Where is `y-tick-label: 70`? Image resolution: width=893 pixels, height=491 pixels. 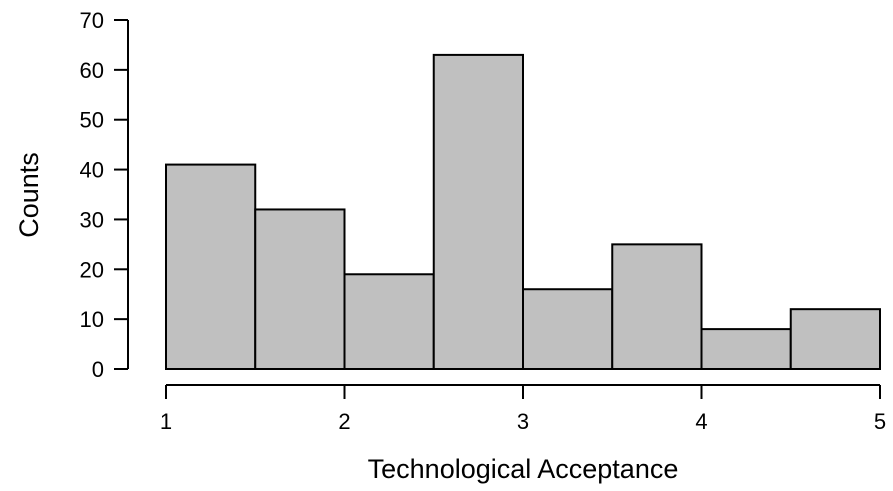 y-tick-label: 70 is located at coordinates (92, 20).